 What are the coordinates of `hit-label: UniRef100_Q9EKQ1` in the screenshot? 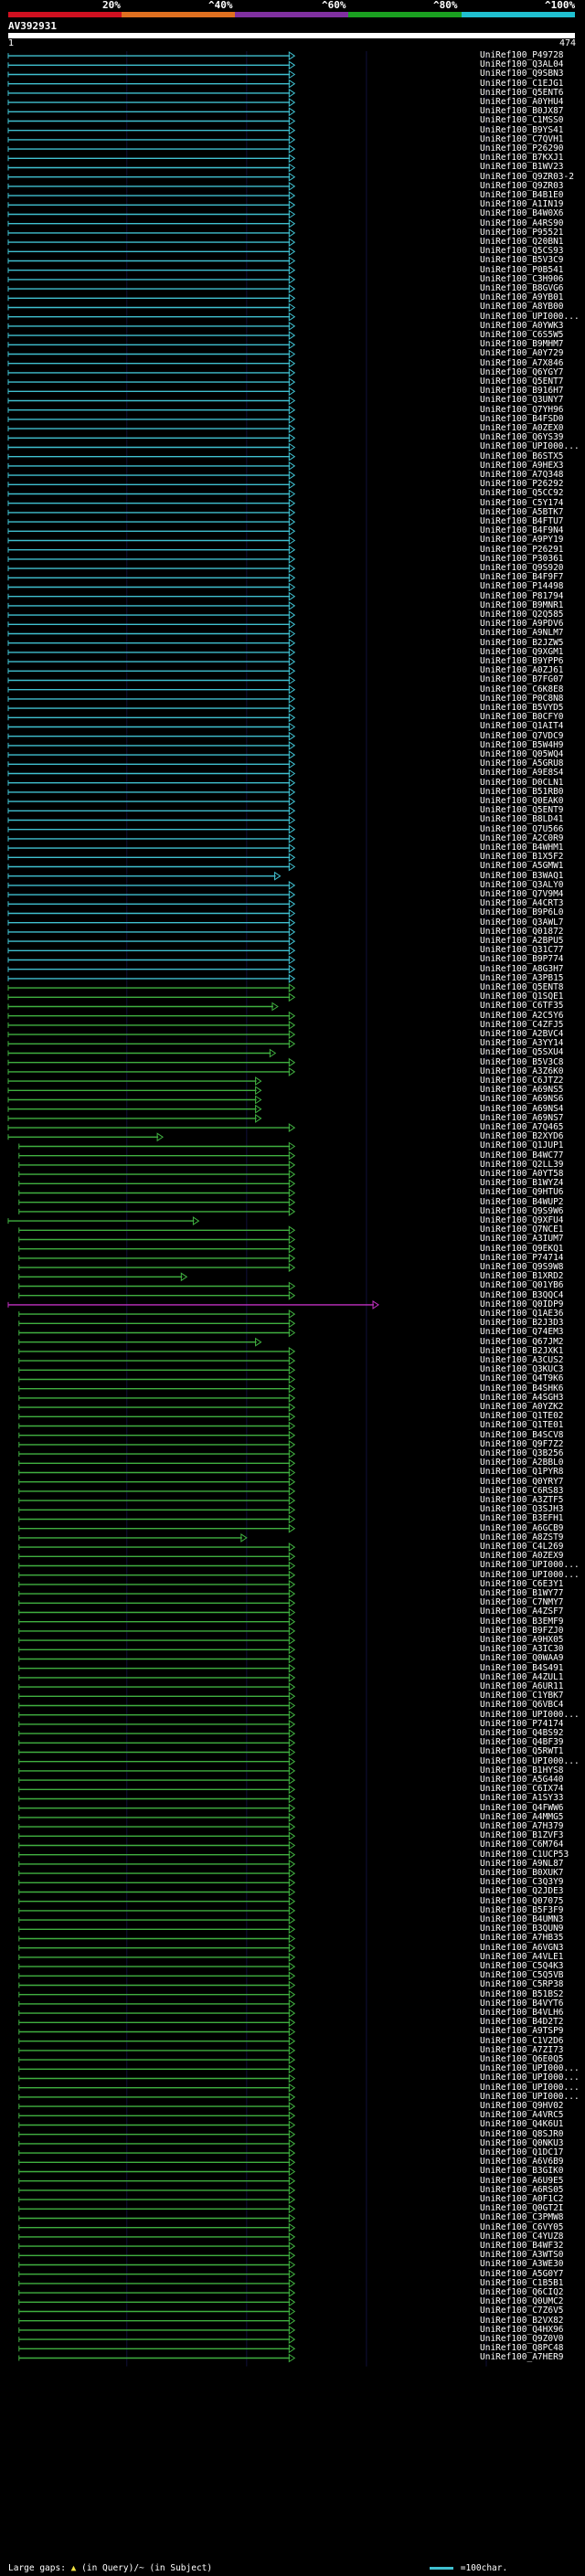 It's located at (522, 1248).